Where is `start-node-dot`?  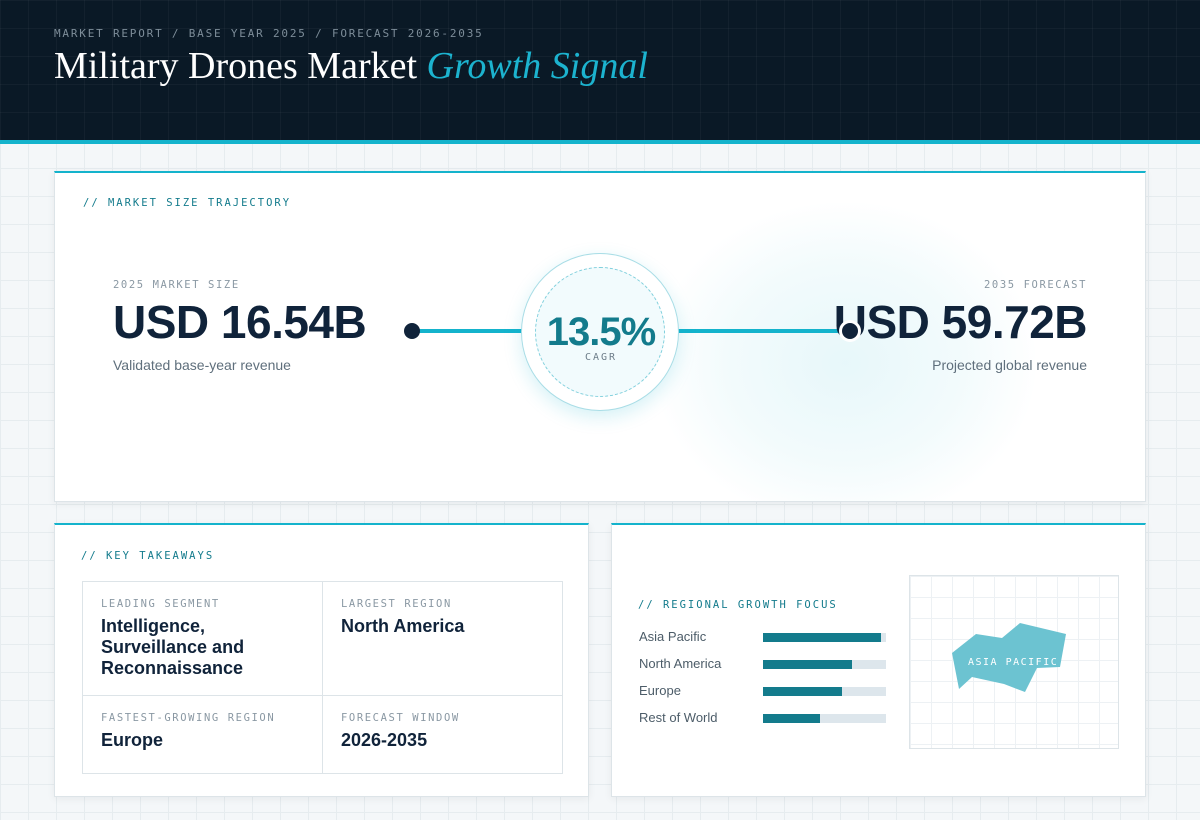
start-node-dot is located at coordinates (412, 331).